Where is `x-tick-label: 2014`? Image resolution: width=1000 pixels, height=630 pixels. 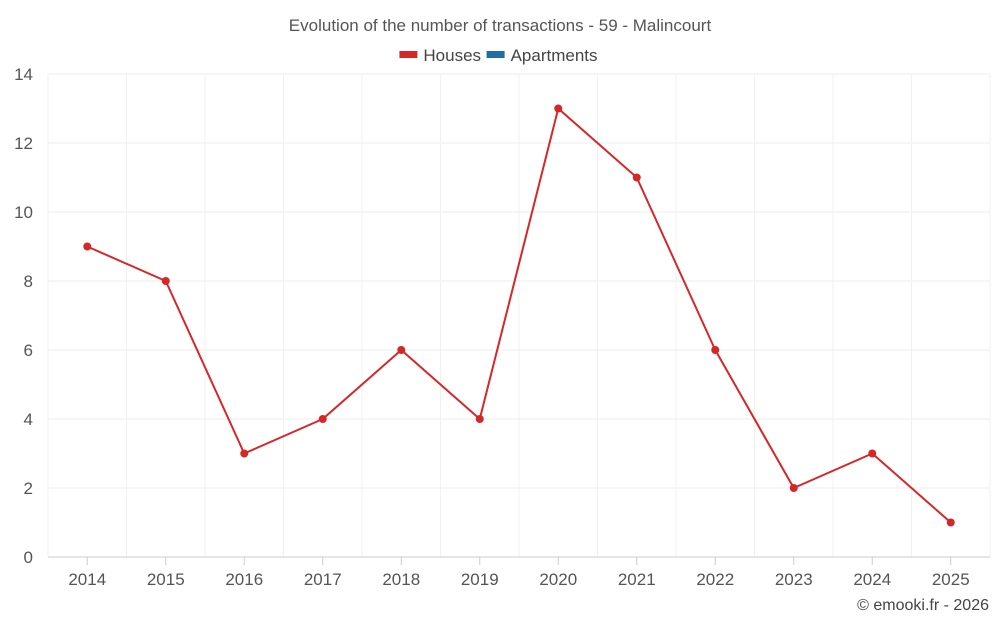 x-tick-label: 2014 is located at coordinates (87, 579).